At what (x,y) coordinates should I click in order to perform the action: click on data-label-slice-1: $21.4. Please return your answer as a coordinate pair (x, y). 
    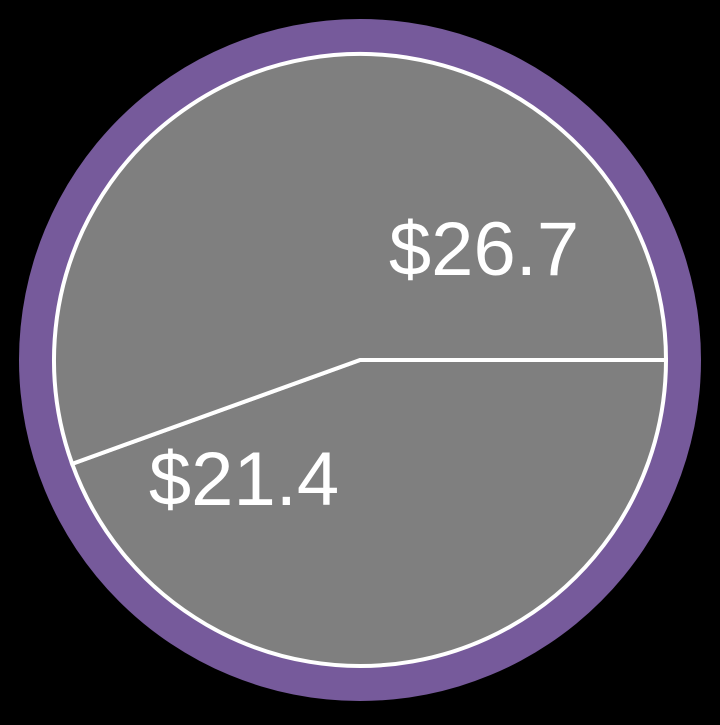
    Looking at the image, I should click on (244, 479).